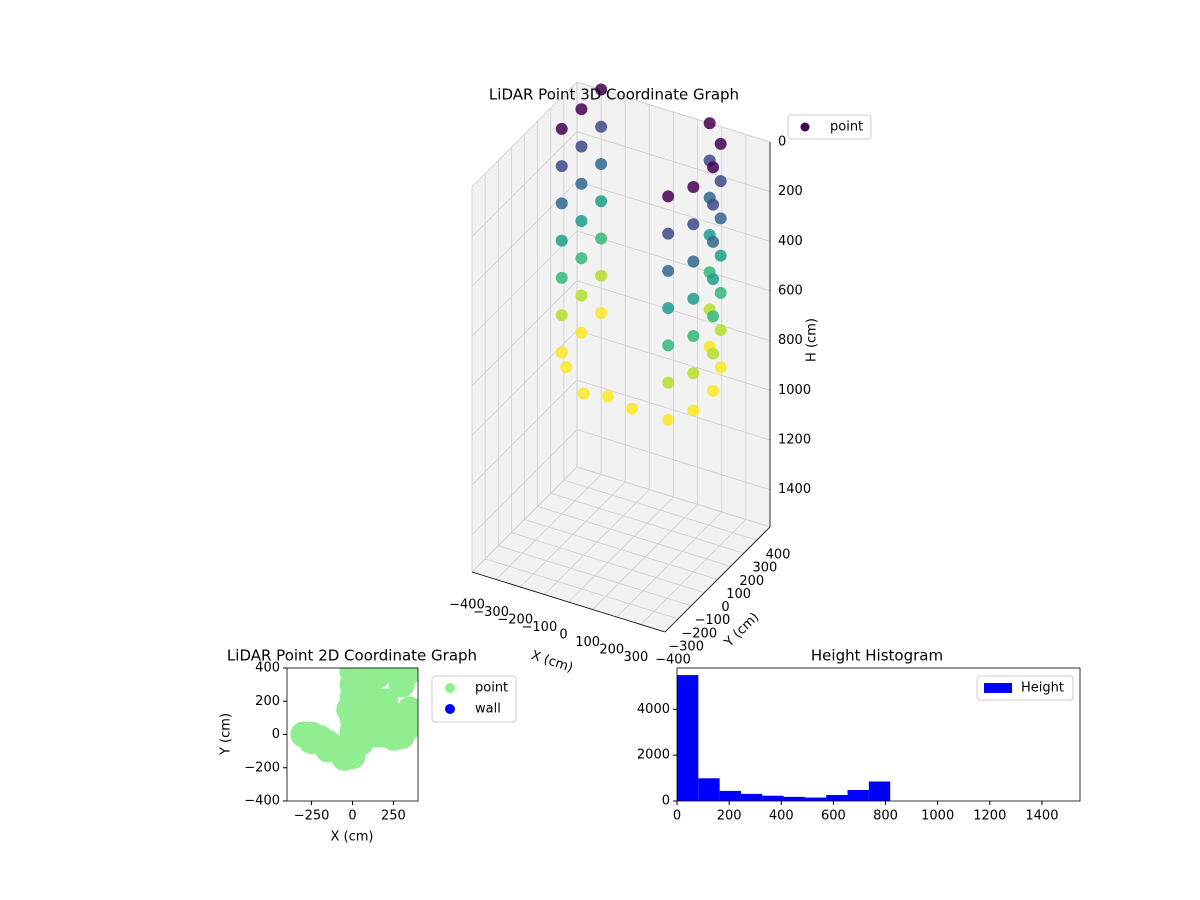 This screenshot has width=1200, height=900. I want to click on x-tick-label: −100, so click(540, 627).